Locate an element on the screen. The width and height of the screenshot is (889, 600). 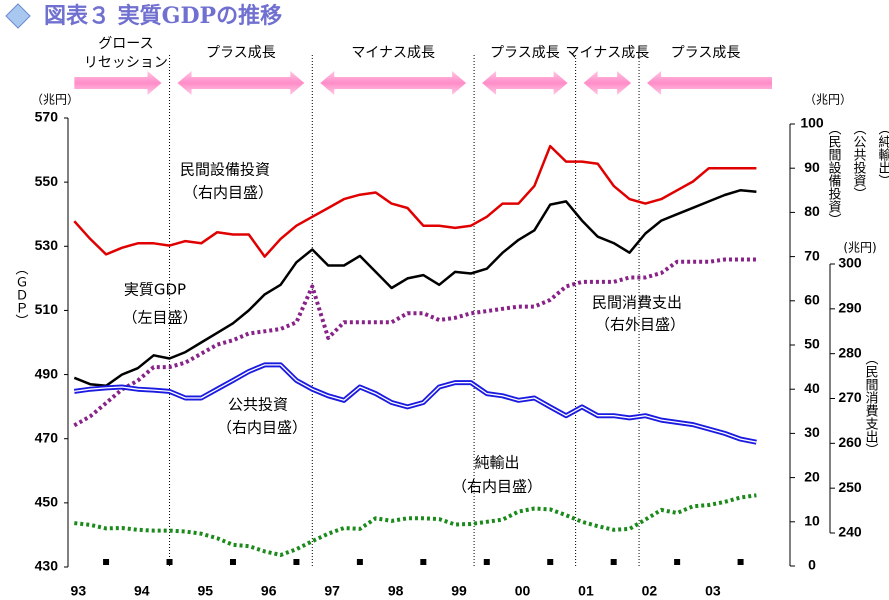
y3-tick-label: 240 is located at coordinates (850, 532).